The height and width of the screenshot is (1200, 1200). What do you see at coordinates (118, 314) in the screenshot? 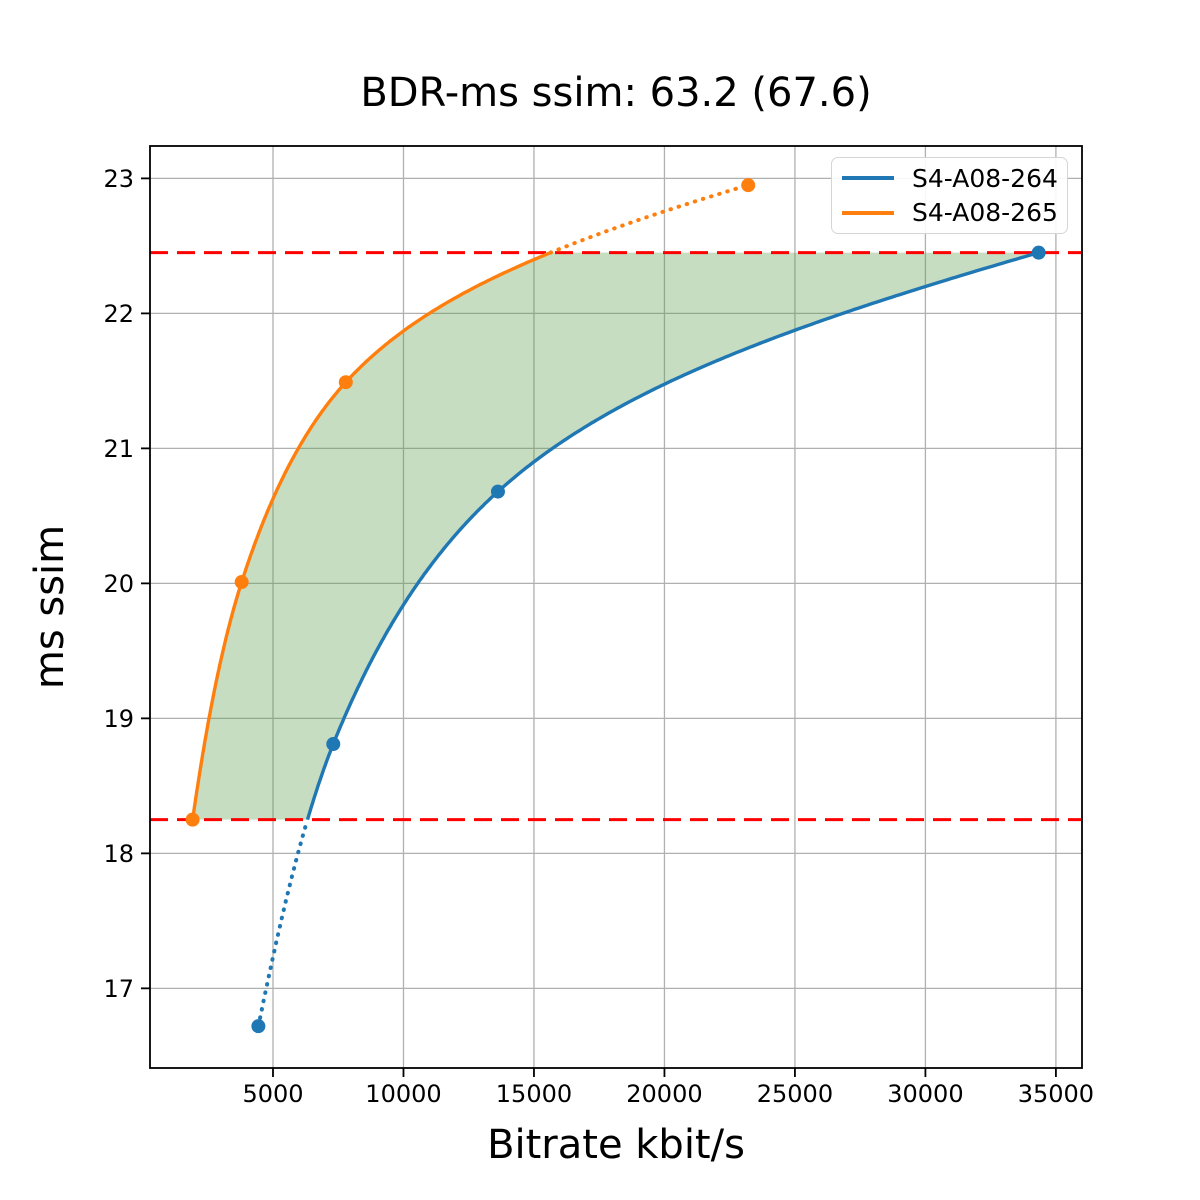
I see `y-tick-label: 22` at bounding box center [118, 314].